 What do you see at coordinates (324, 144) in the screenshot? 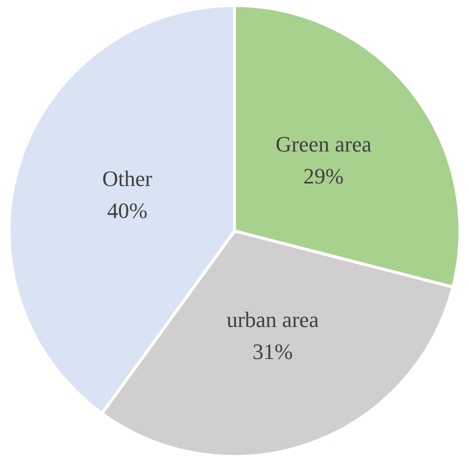
I see `slice-label: Green area` at bounding box center [324, 144].